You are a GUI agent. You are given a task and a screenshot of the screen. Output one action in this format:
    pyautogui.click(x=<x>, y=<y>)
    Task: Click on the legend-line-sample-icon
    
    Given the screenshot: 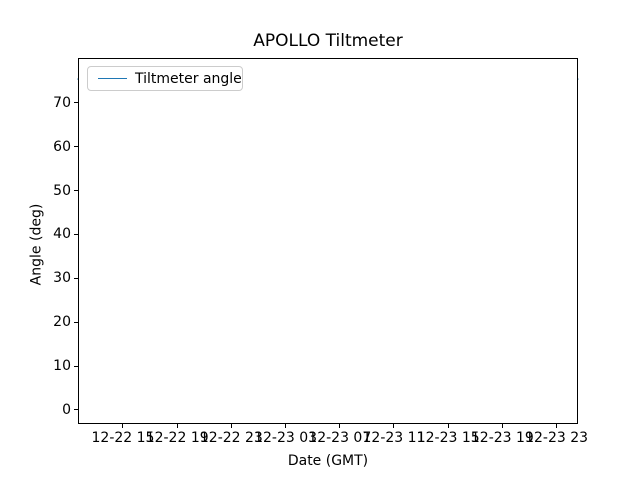 What is the action you would take?
    pyautogui.click(x=112, y=78)
    